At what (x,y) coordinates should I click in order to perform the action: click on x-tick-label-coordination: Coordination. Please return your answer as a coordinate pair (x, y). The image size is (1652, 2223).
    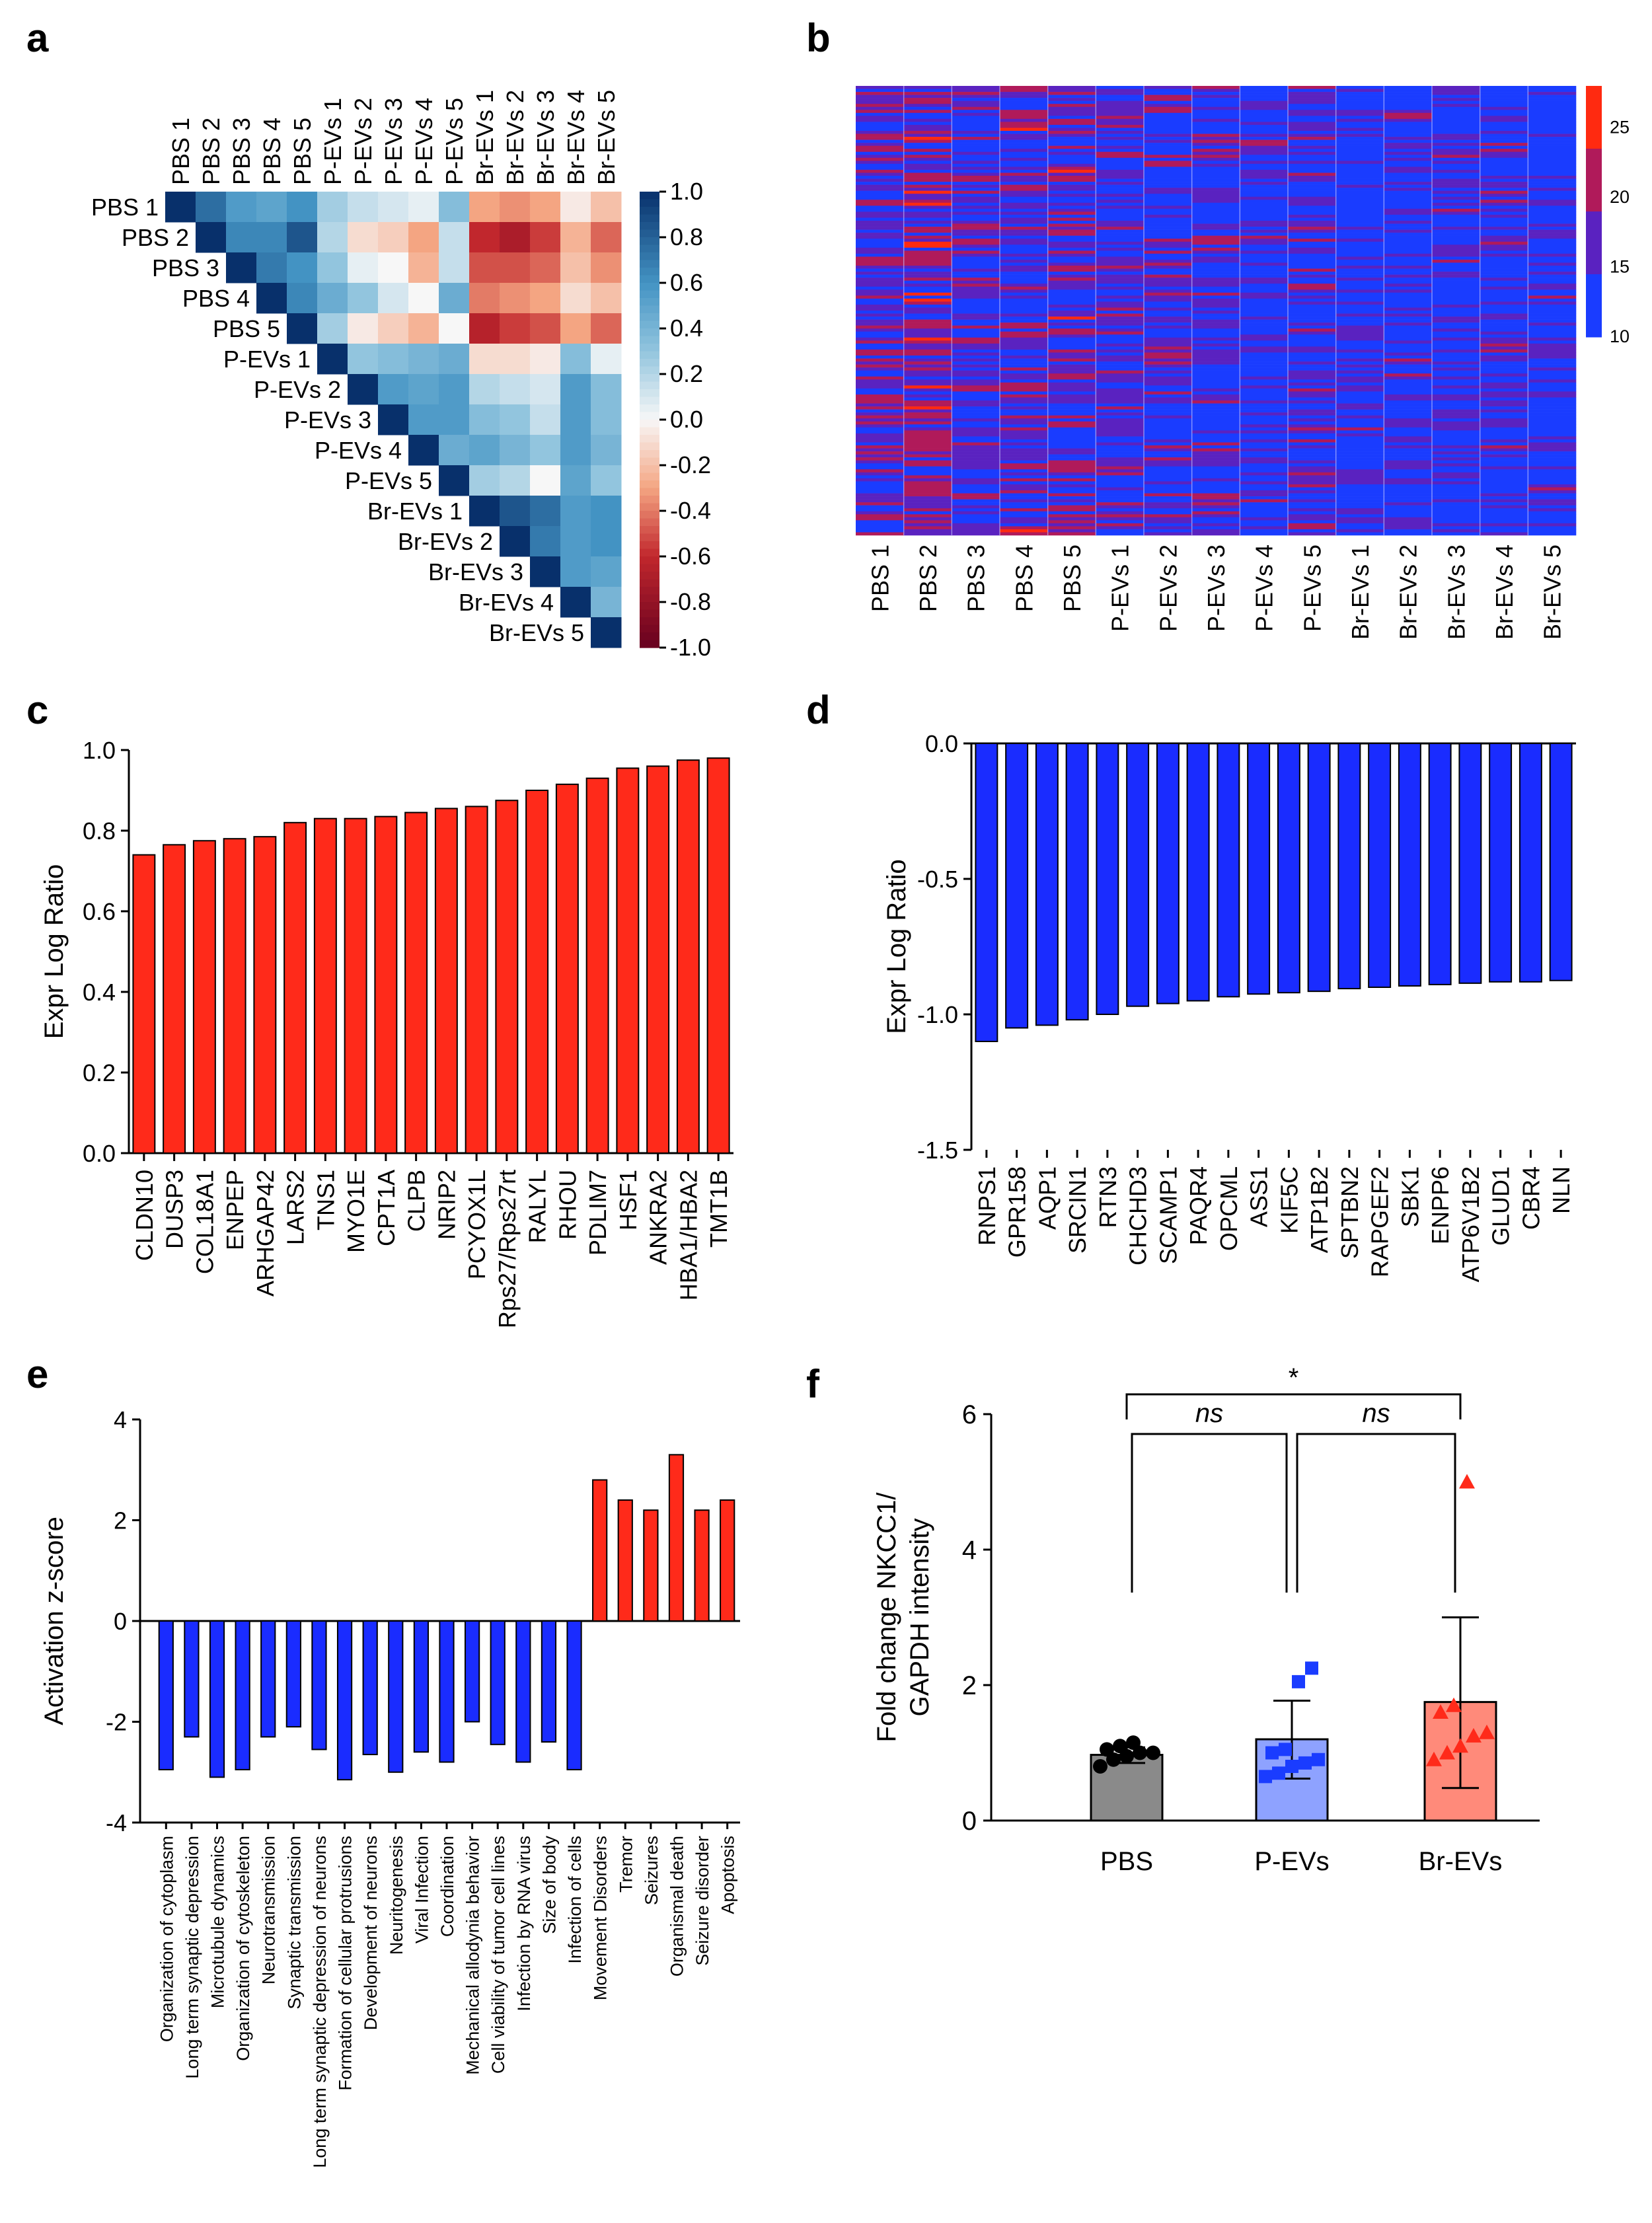
    Looking at the image, I should click on (447, 1886).